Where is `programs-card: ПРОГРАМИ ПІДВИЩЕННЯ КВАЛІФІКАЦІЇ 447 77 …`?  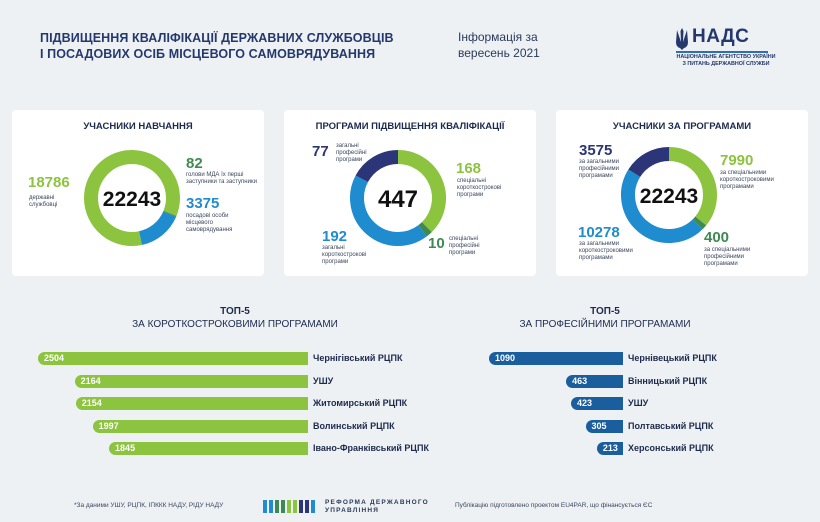 programs-card: ПРОГРАМИ ПІДВИЩЕННЯ КВАЛІФІКАЦІЇ 447 77 … is located at coordinates (410, 193).